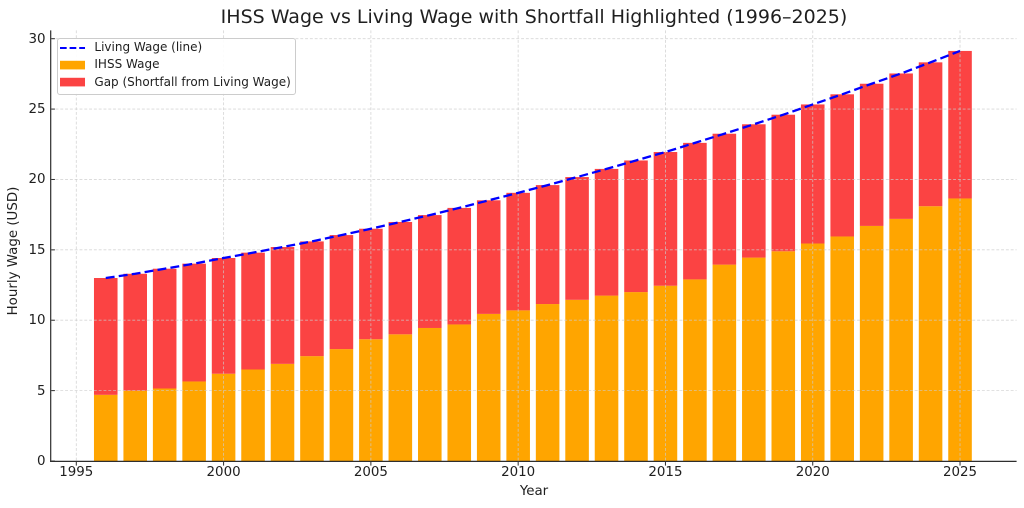 Image resolution: width=1024 pixels, height=508 pixels. What do you see at coordinates (606, 232) in the screenshot?
I see `bar-gap-2013` at bounding box center [606, 232].